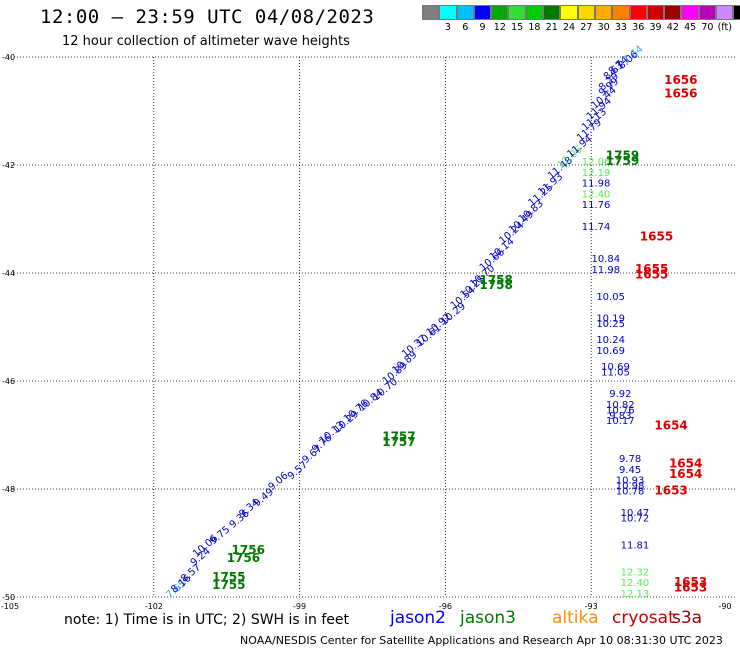  I want to click on swh-label: 9.45, so click(630, 470).